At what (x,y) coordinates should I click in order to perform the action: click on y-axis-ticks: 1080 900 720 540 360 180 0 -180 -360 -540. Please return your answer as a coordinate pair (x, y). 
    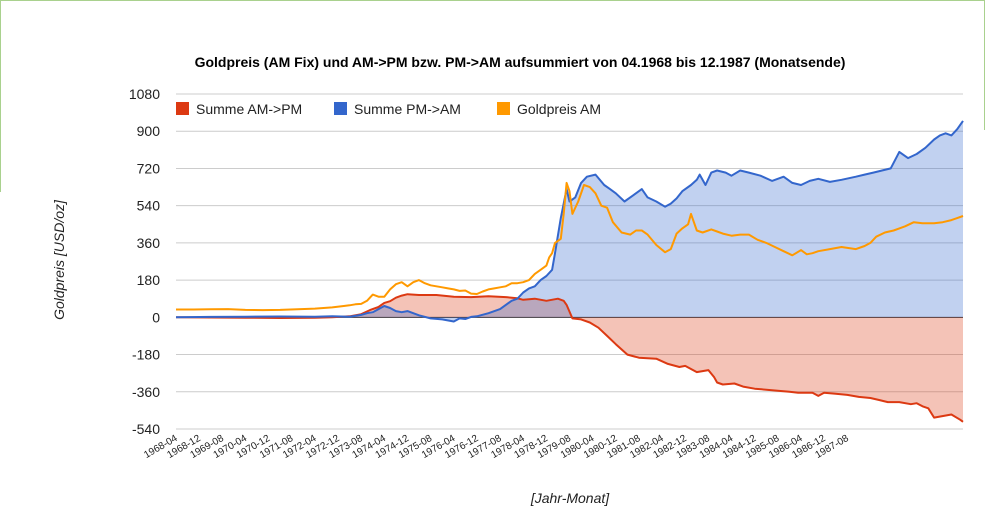
    Looking at the image, I should click on (144, 261).